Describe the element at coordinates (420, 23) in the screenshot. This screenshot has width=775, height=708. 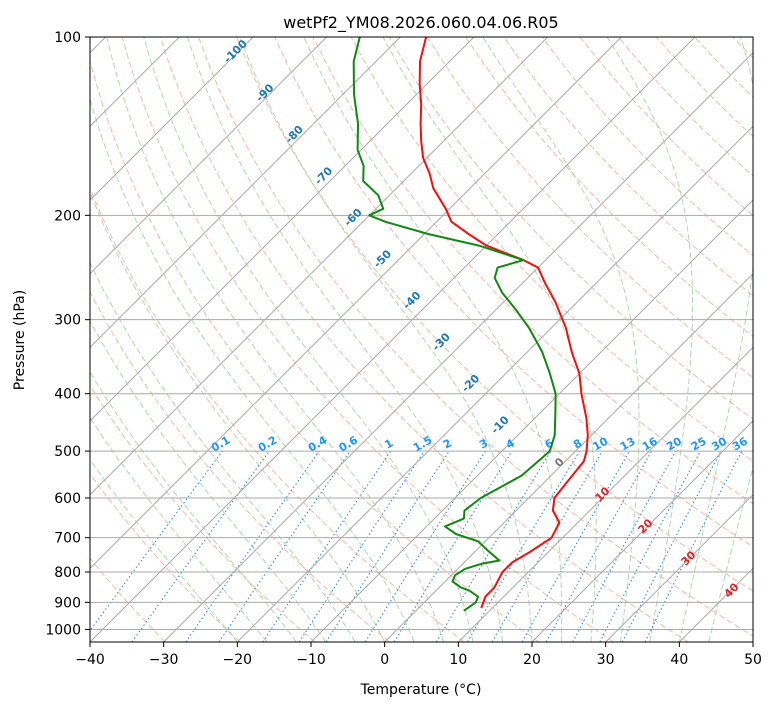
I see `chart-title: wetPf2_YM08.2026.060.04.06.R05` at that location.